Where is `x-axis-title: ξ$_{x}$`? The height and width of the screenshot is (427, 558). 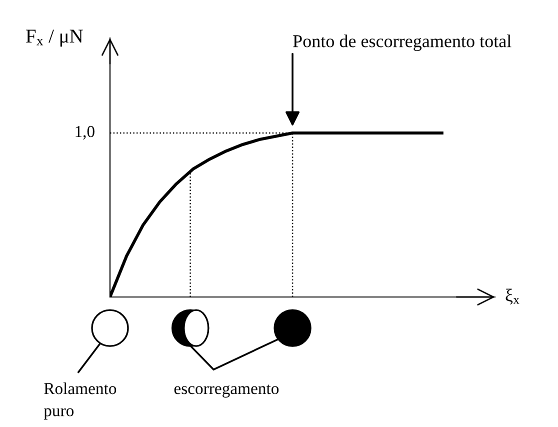
x-axis-title: ξ$_{x}$ is located at coordinates (513, 296).